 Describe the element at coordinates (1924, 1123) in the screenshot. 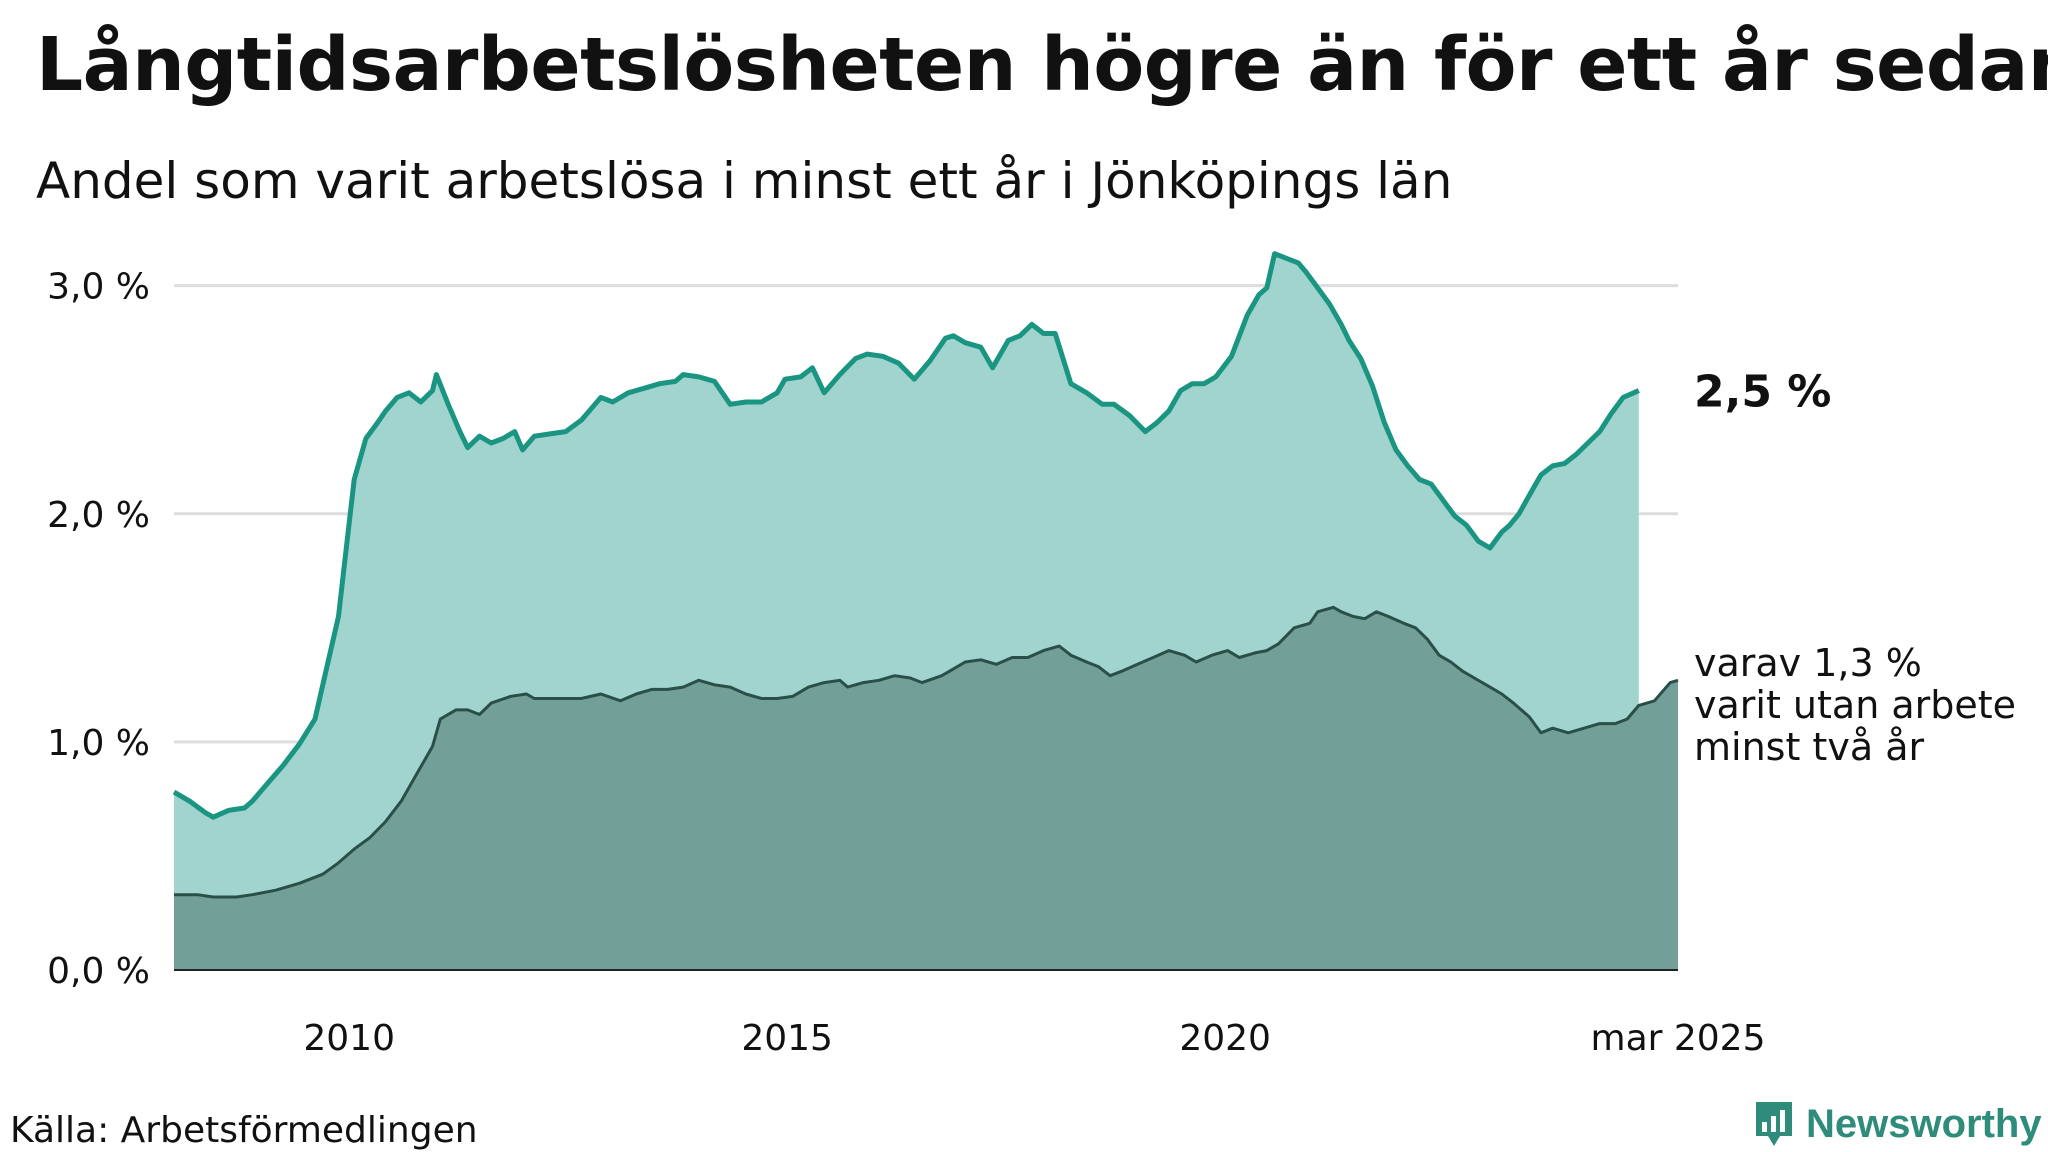

I see `logo-wordmark: Newsworthy` at that location.